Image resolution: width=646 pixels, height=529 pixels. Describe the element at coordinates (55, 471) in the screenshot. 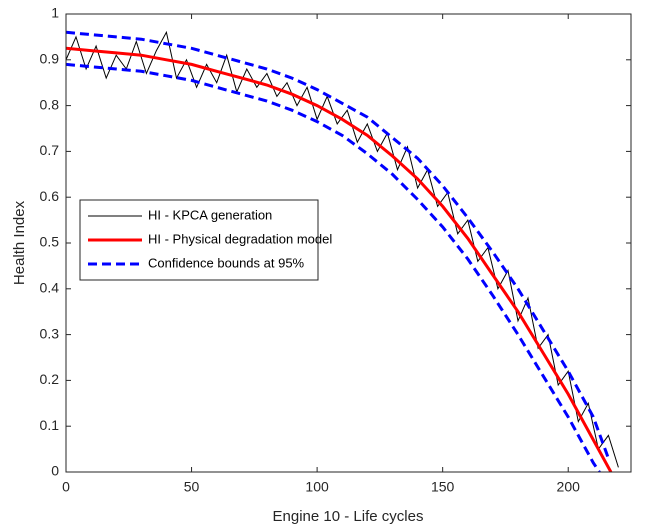

I see `y-tick-label: 0` at that location.